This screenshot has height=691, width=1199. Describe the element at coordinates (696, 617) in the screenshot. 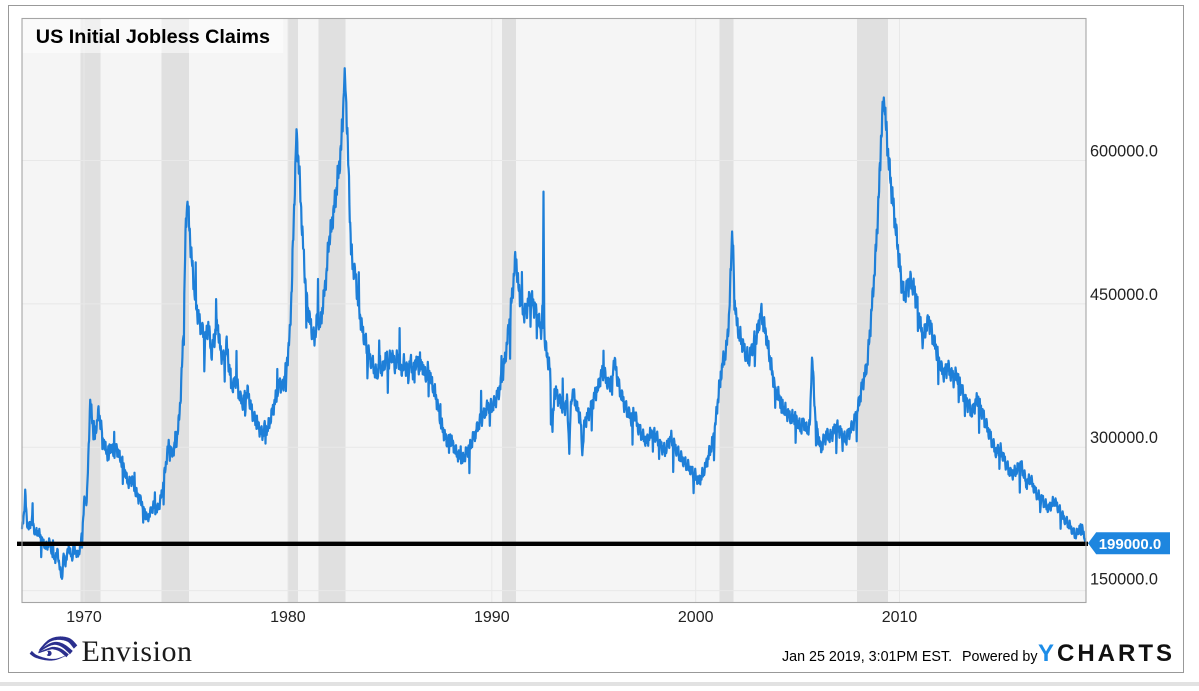

I see `svg-text: 2000` at that location.